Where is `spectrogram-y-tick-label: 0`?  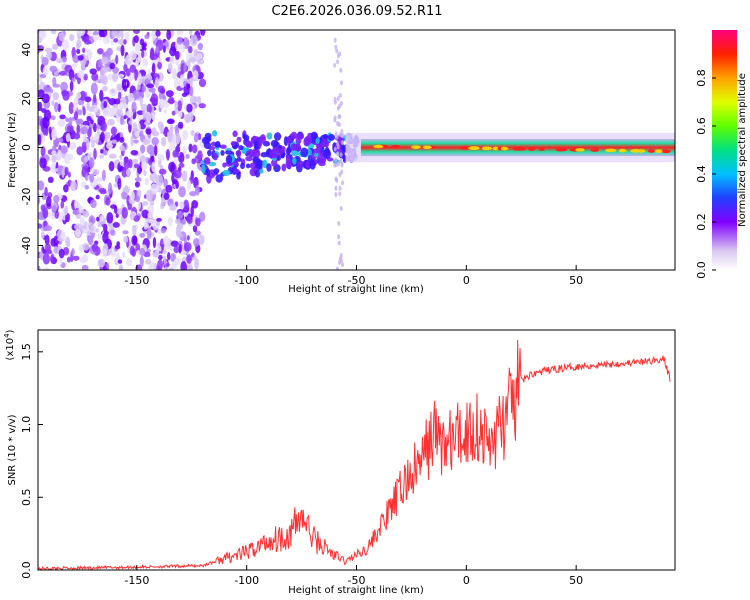
spectrogram-y-tick-label: 0 is located at coordinates (26, 147).